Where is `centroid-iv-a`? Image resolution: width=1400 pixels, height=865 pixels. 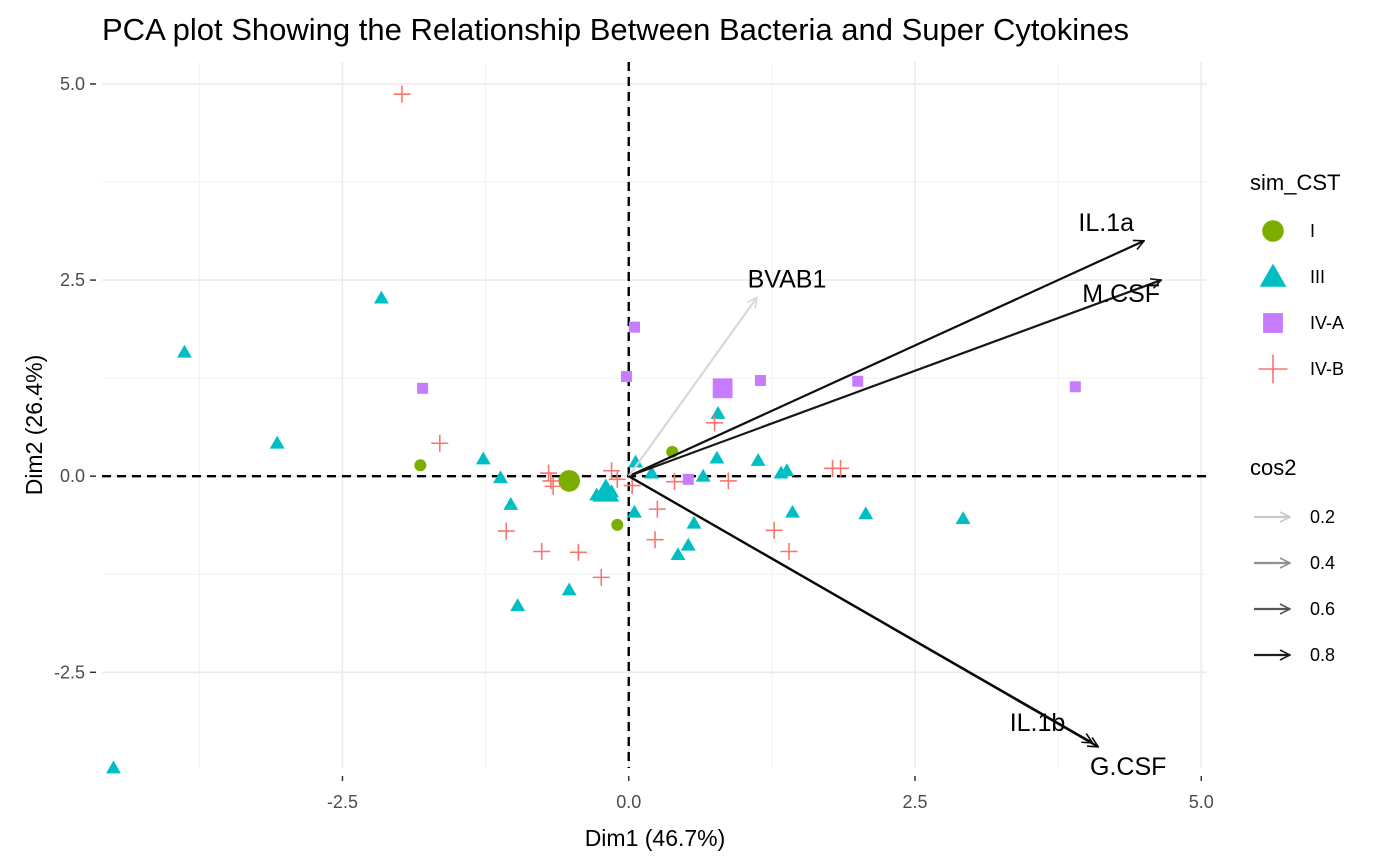 centroid-iv-a is located at coordinates (722, 388).